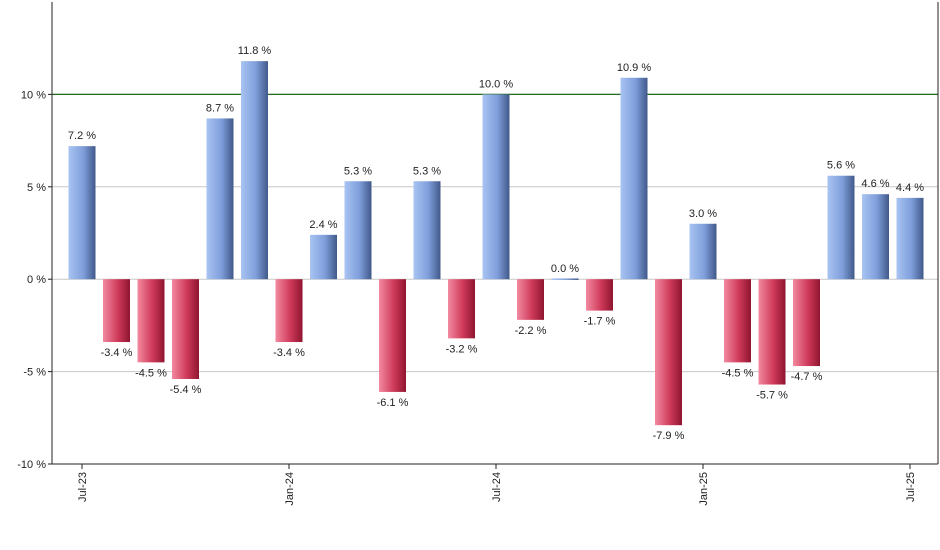 This screenshot has width=940, height=550. What do you see at coordinates (703, 214) in the screenshot?
I see `data-label: 3.0 %` at bounding box center [703, 214].